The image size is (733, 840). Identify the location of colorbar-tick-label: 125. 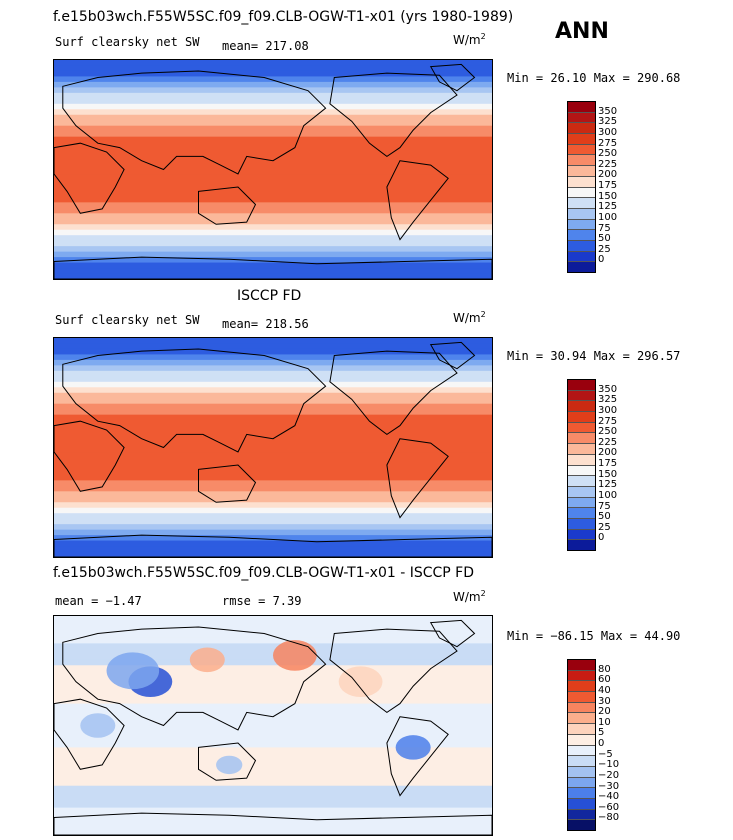
(608, 207).